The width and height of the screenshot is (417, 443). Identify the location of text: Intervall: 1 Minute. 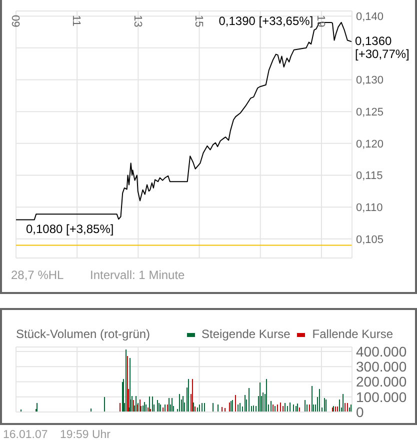
(137, 275).